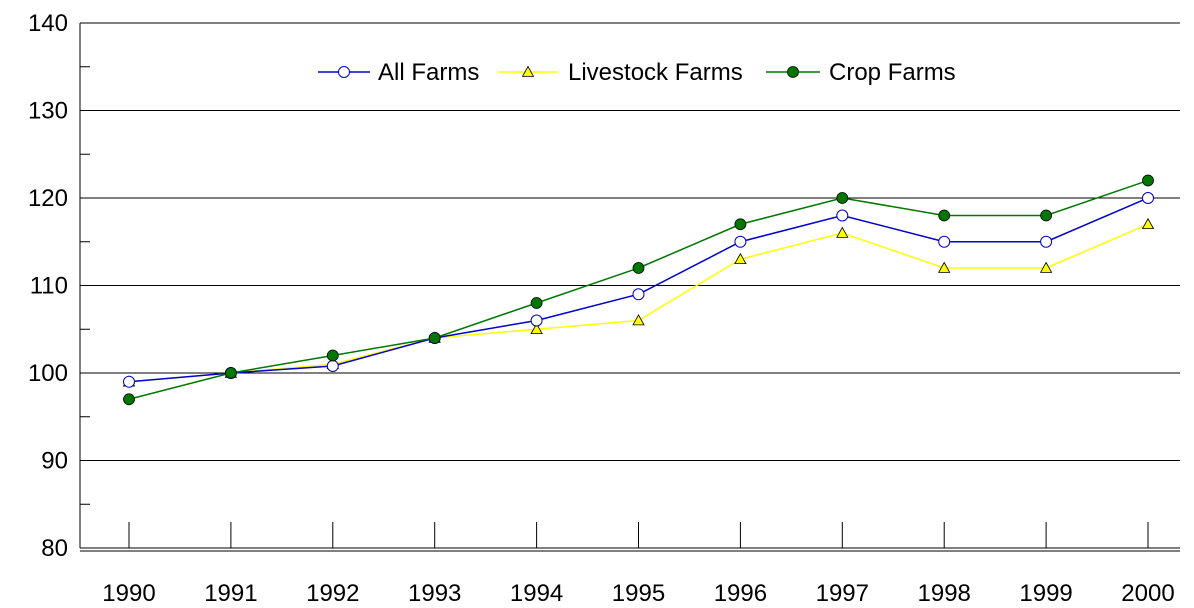  I want to click on legend-item-crop-farms: Crop Farms, so click(861, 72).